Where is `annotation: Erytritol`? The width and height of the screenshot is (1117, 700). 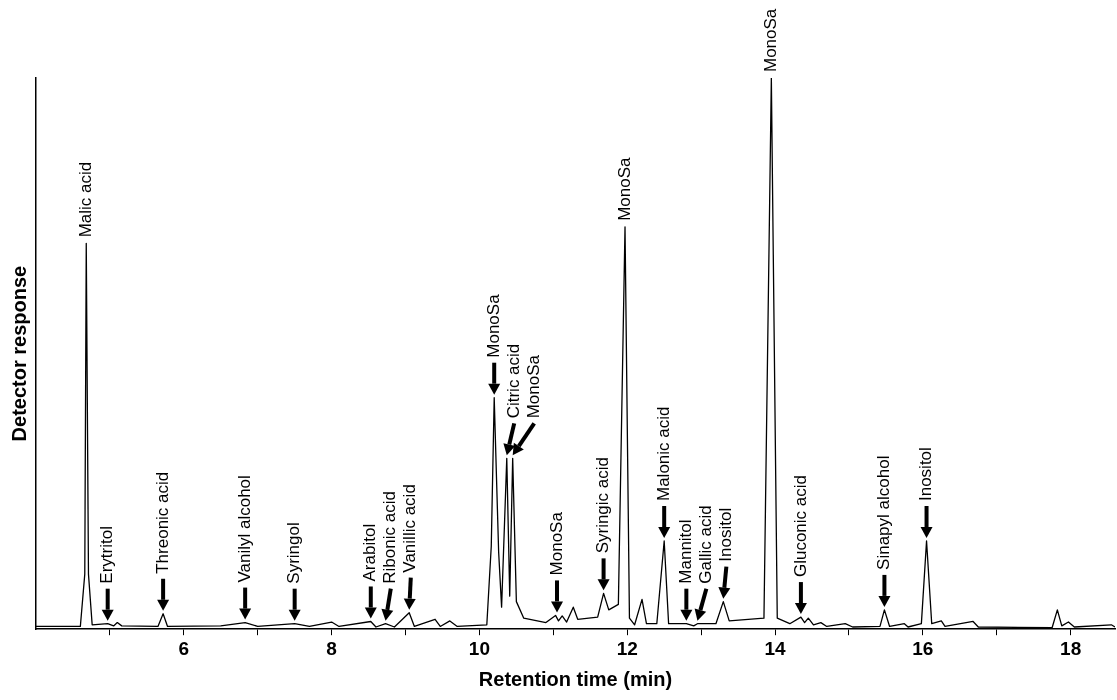 annotation: Erytritol is located at coordinates (107, 555).